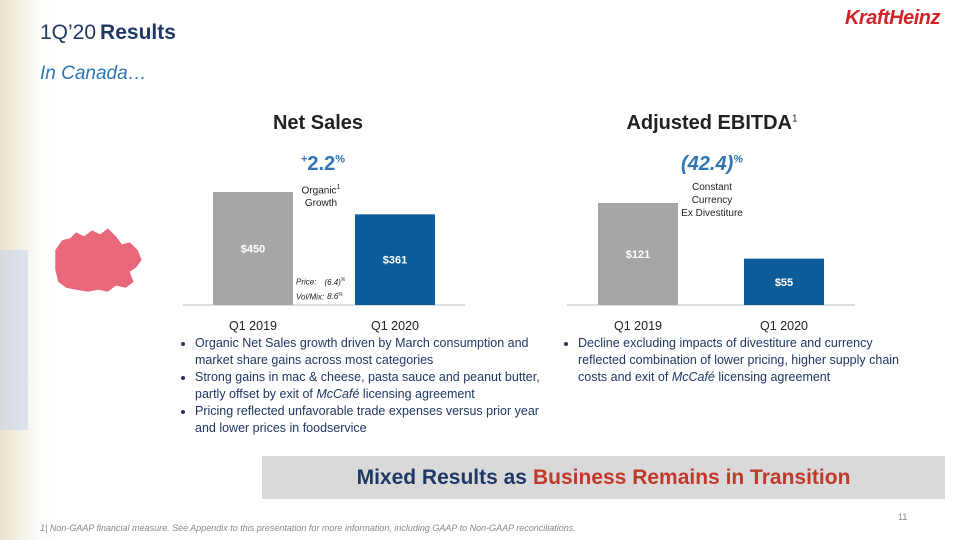  Describe the element at coordinates (138, 32) in the screenshot. I see `title-bold: Results` at that location.